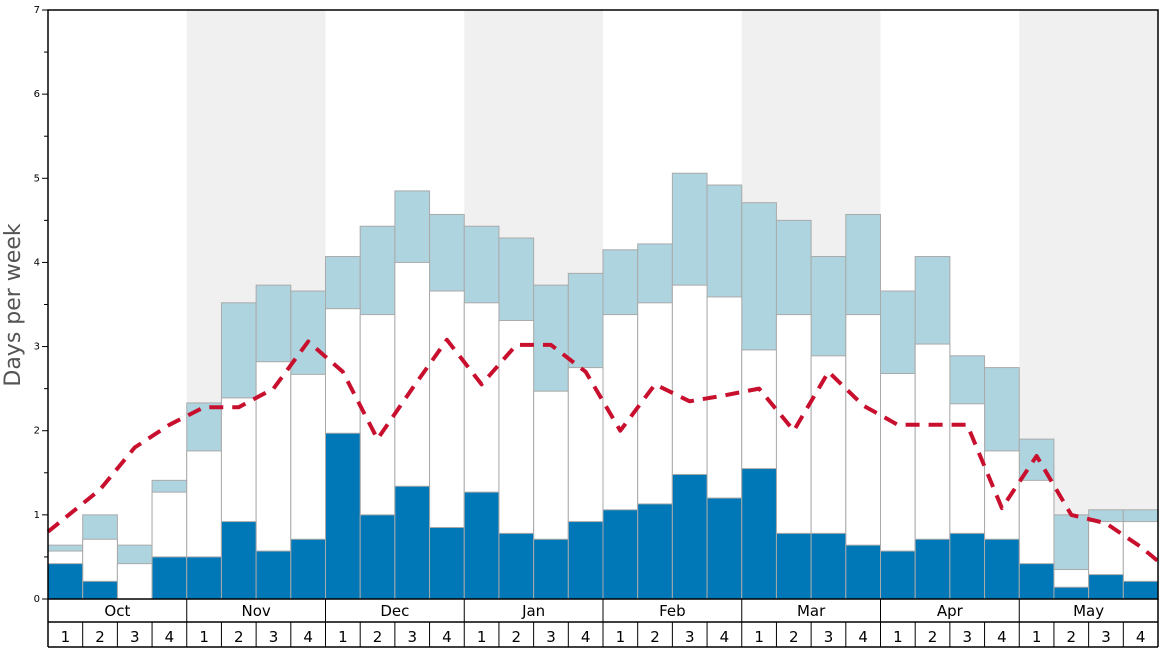 This screenshot has height=648, width=1168. What do you see at coordinates (37, 262) in the screenshot?
I see `y-tick-label: 4` at bounding box center [37, 262].